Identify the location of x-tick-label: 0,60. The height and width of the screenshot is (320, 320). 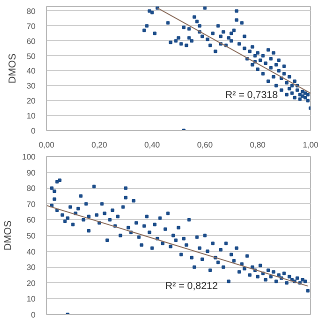
(205, 145).